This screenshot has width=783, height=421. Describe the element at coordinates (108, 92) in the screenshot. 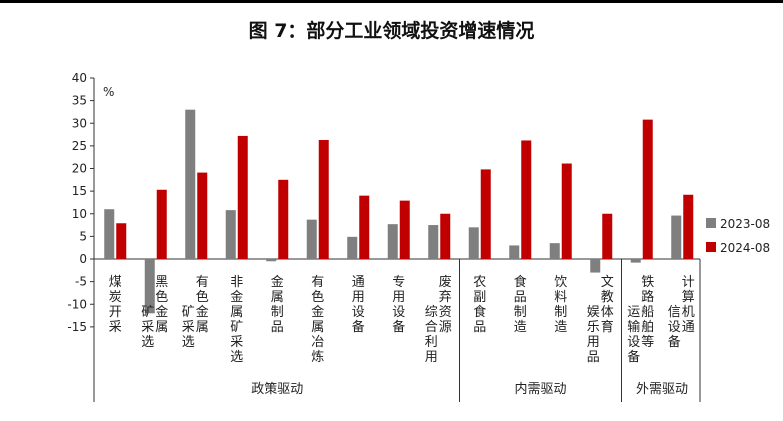

I see `y-unit-label: %` at that location.